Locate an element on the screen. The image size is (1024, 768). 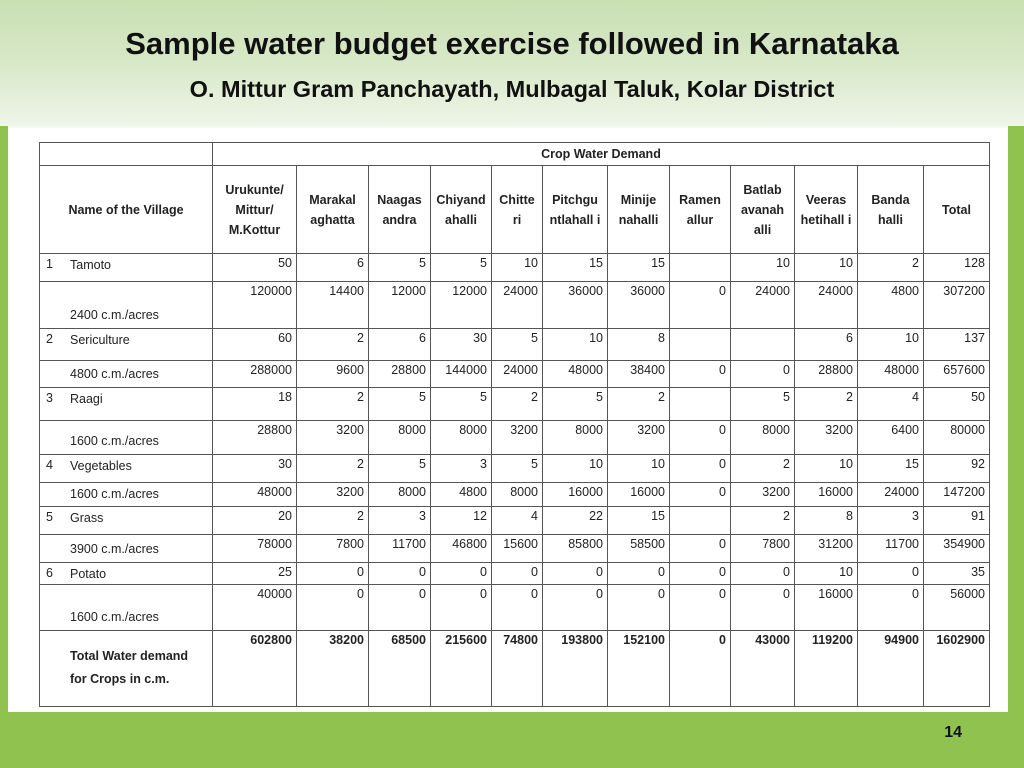
value-cell: 50 is located at coordinates (254, 267).